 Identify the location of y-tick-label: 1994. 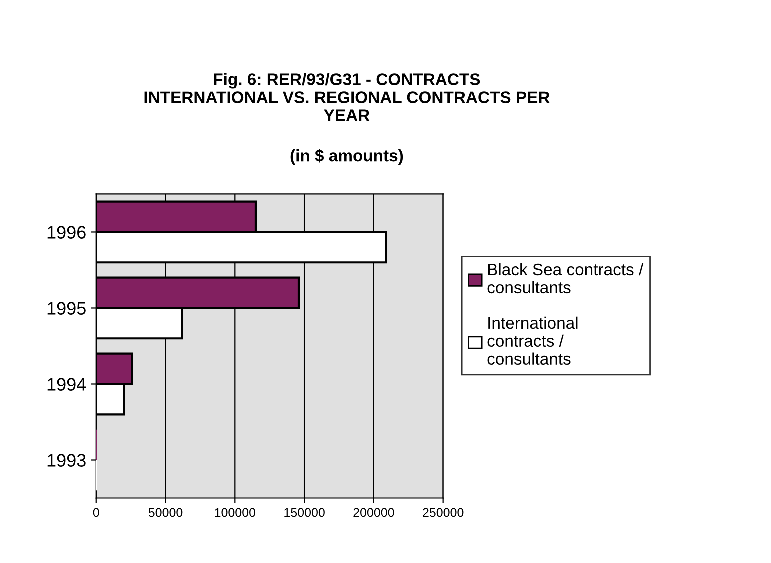
(67, 384).